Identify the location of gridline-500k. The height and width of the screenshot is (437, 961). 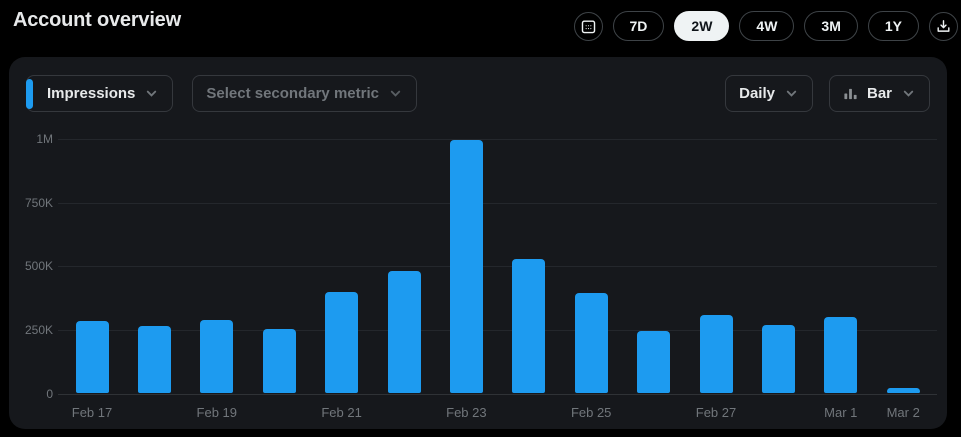
(497, 267).